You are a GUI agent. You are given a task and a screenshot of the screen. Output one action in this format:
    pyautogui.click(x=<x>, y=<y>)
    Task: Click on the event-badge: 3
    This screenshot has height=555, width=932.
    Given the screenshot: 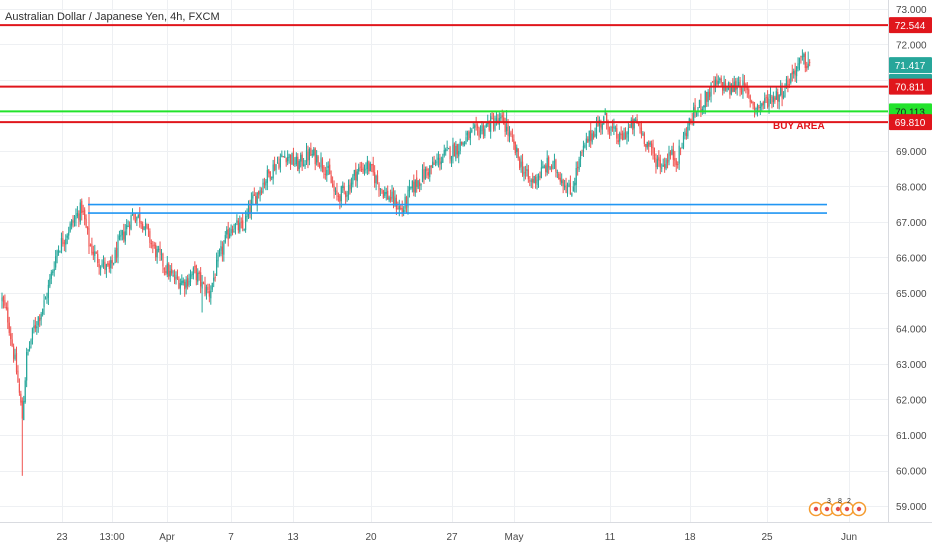 What is the action you would take?
    pyautogui.click(x=827, y=507)
    